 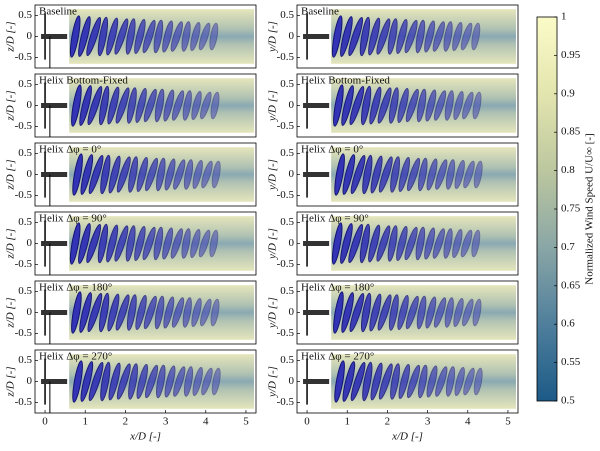 I want to click on x-tick-label: 5, so click(x=508, y=422).